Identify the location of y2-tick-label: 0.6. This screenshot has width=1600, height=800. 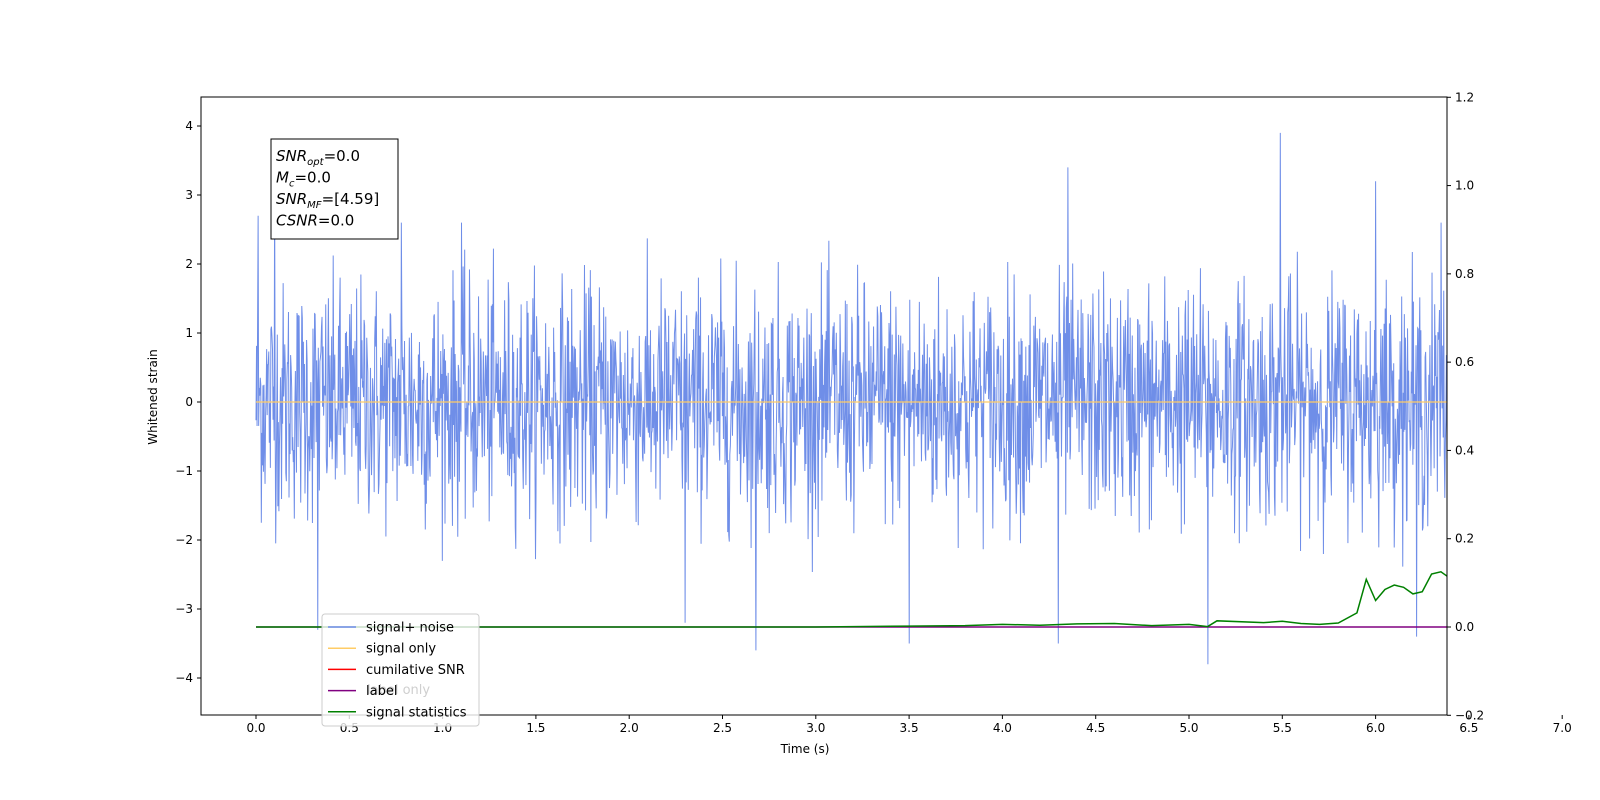
(1464, 362).